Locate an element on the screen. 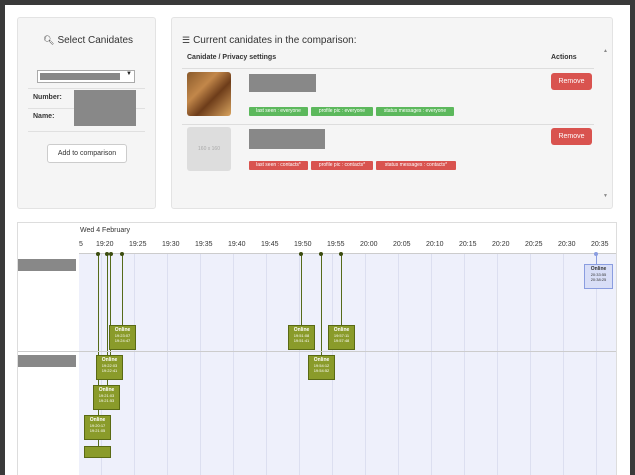  online-event: Online 19:54:12 19:54:52 is located at coordinates (321, 367).